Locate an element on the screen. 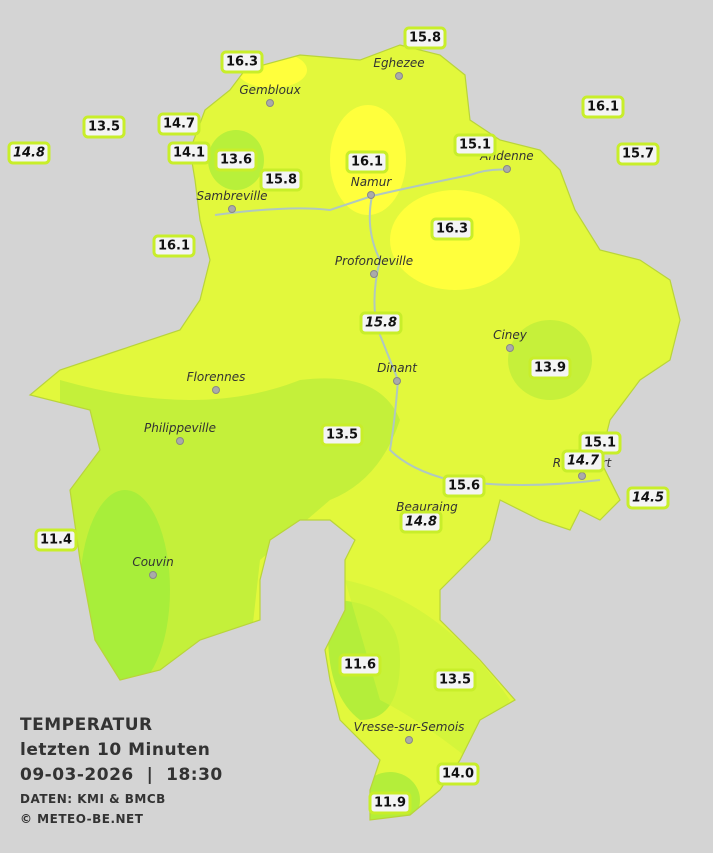 The height and width of the screenshot is (853, 713). town-label: Couvin is located at coordinates (152, 562).